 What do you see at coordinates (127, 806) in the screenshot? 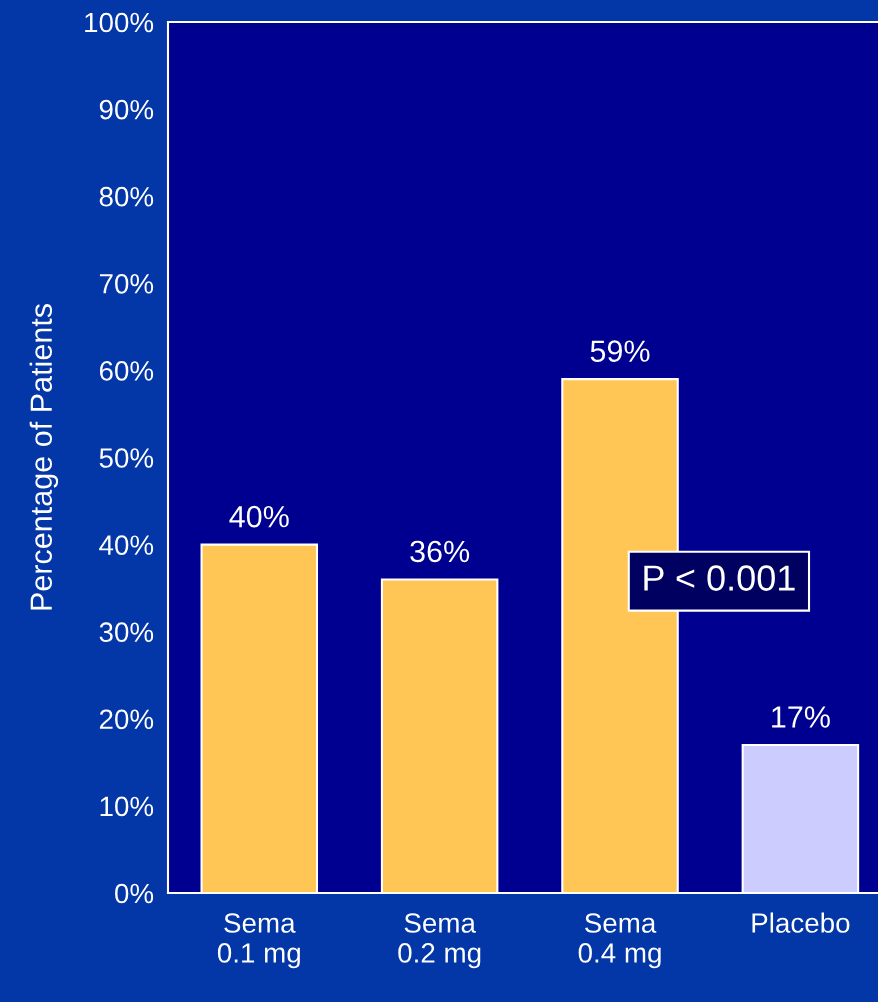
I see `y-tick-label: 10%` at bounding box center [127, 806].